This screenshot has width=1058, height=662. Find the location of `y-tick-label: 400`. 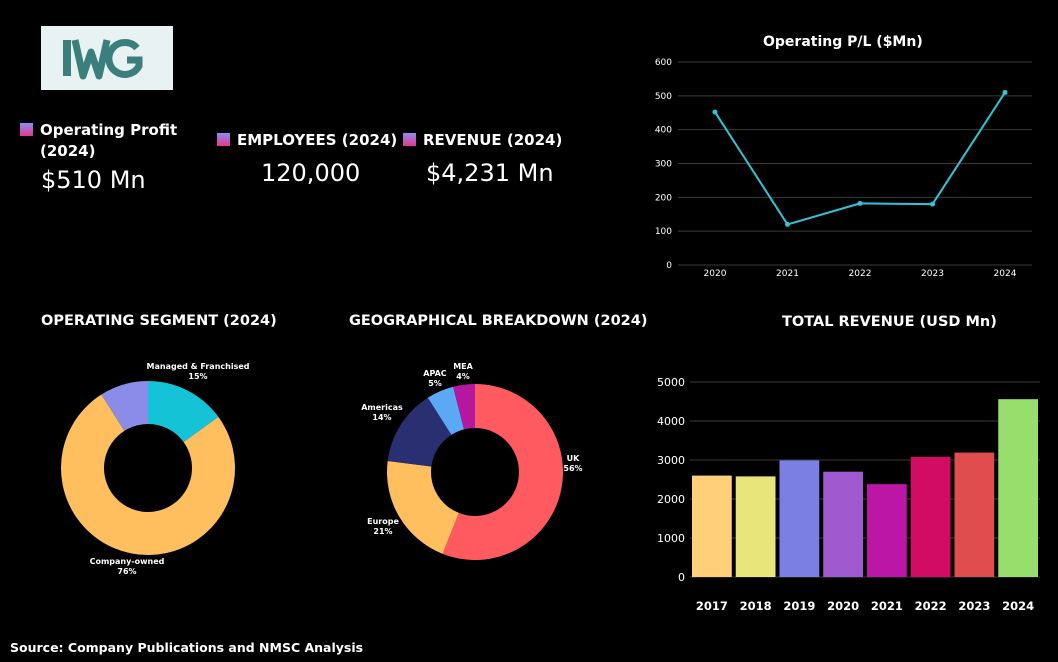

y-tick-label: 400 is located at coordinates (663, 131).